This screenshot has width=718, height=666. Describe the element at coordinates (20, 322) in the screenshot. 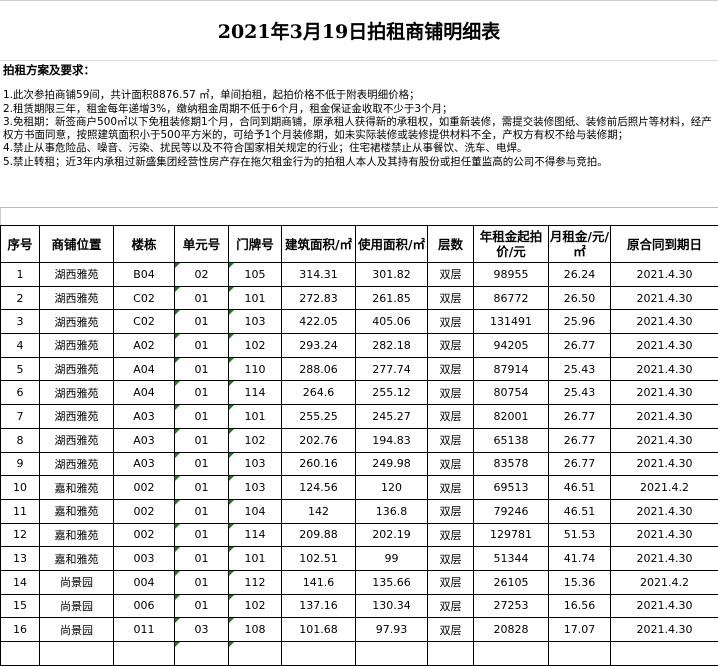

I see `table-cell: 3` at that location.